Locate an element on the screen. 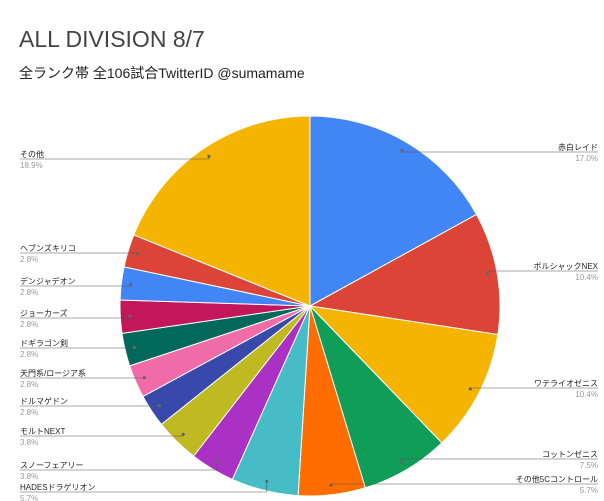 The height and width of the screenshot is (501, 604). slice-3-percent: 10.4% is located at coordinates (586, 394).